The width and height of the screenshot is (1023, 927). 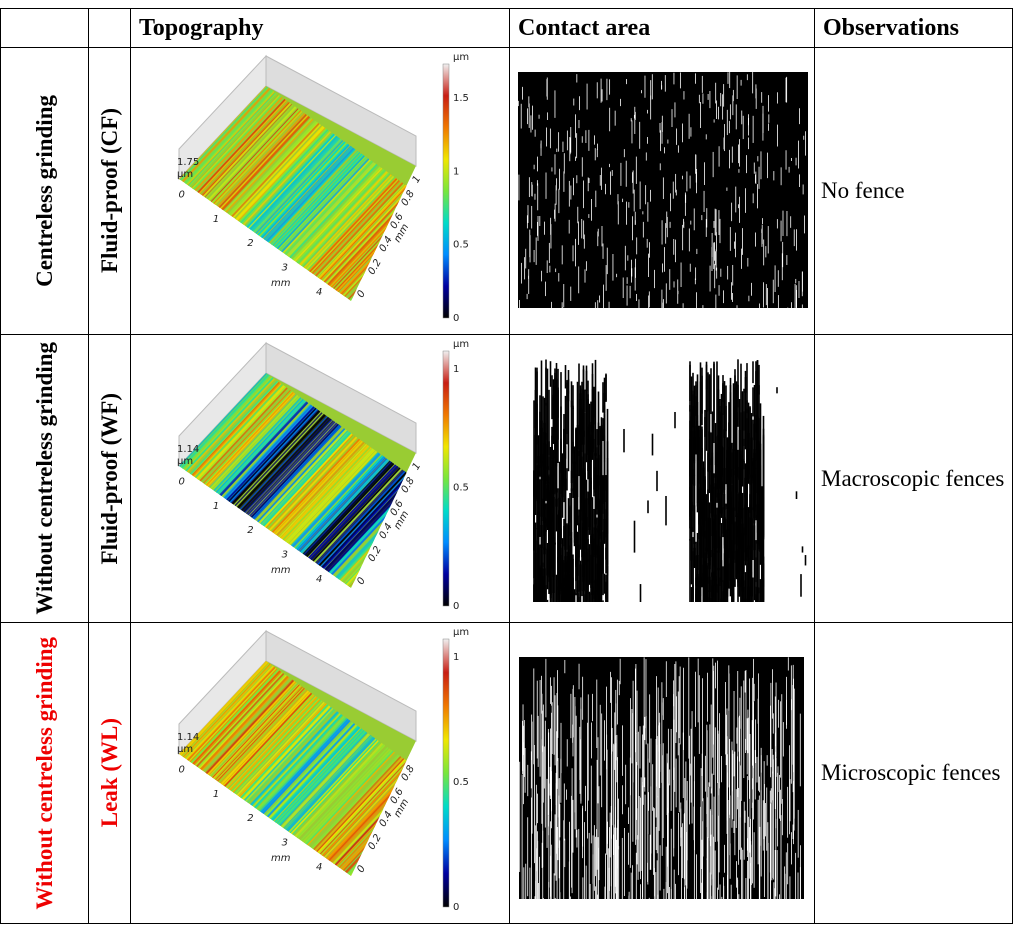 I want to click on topography-cell: 0 1 2 3 4 mm 0 0.2 0.4 0.6 0.8 1 mm 1.75 µm µm 1.5 1 0.5 0, so click(x=320, y=191).